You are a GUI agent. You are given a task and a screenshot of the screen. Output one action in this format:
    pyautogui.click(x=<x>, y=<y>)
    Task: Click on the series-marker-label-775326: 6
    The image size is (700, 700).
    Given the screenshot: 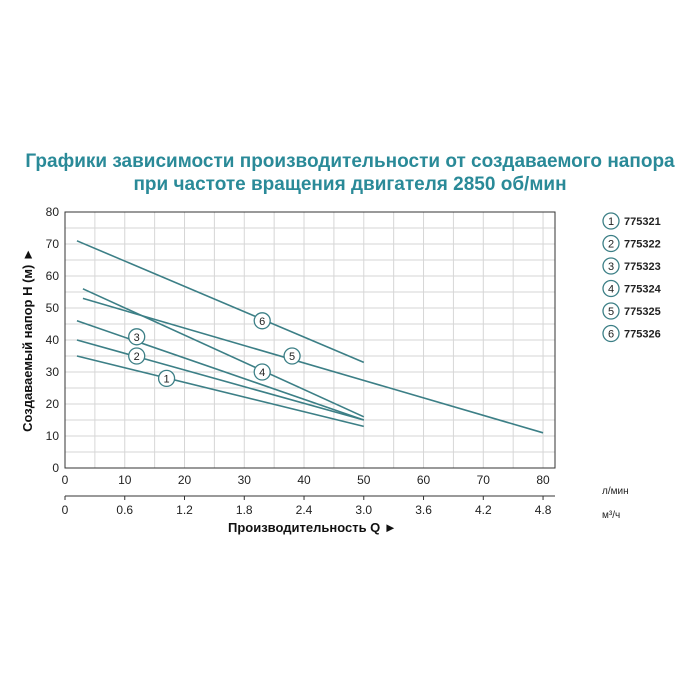 What is the action you would take?
    pyautogui.click(x=262, y=322)
    